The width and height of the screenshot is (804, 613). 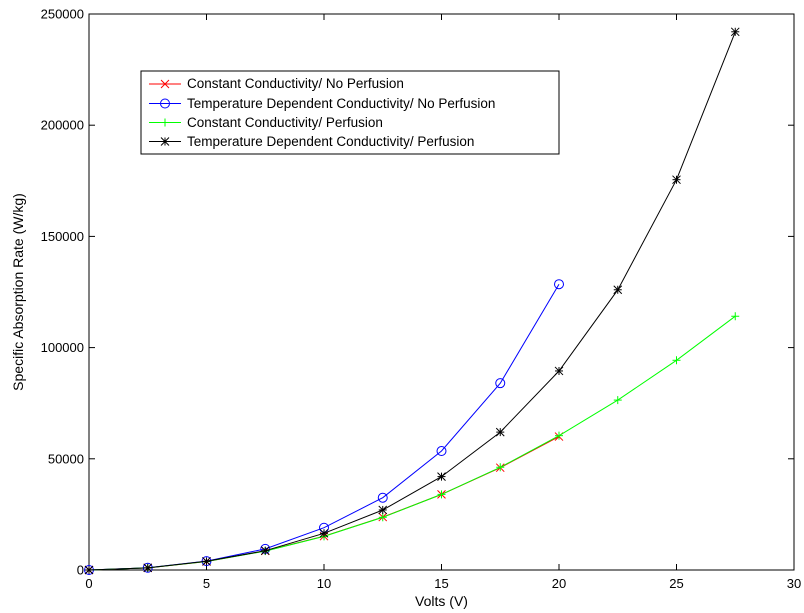 I want to click on legend-box, so click(x=350, y=112).